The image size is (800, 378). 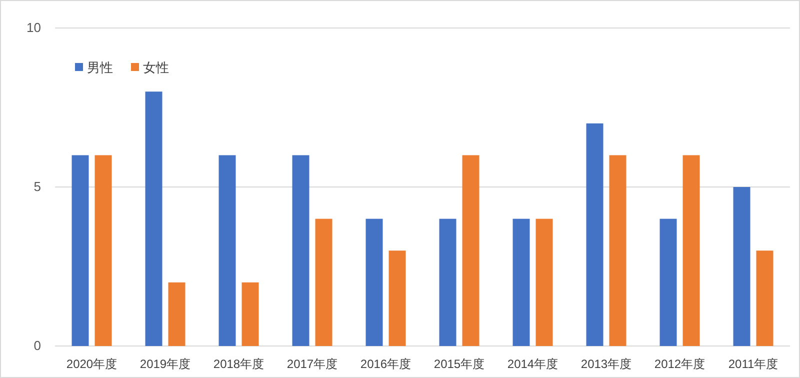 I want to click on y-tick-label: 5, so click(x=37, y=186).